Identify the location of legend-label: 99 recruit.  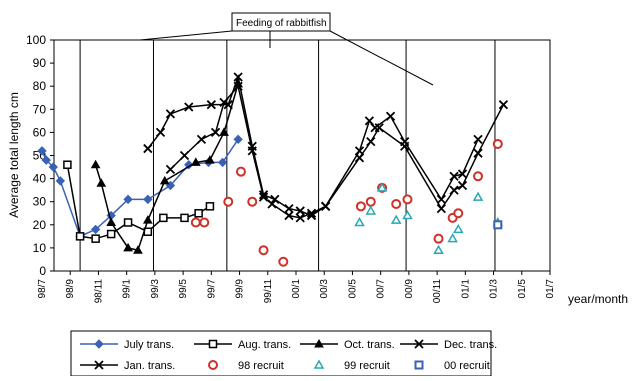
(367, 366).